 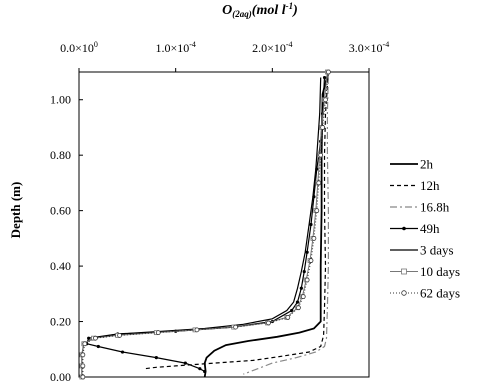 I want to click on title-exponent: -1, so click(x=290, y=6).